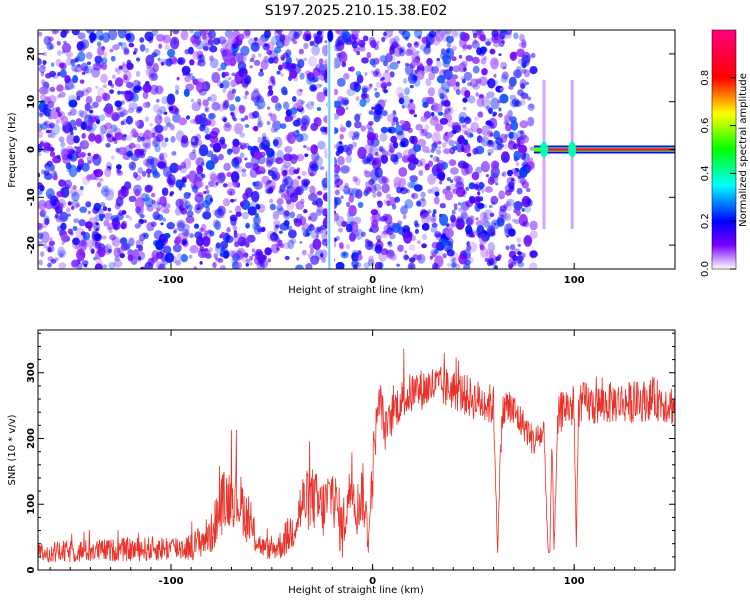 The height and width of the screenshot is (600, 750). I want to click on snr-xtick-label: -100, so click(171, 581).